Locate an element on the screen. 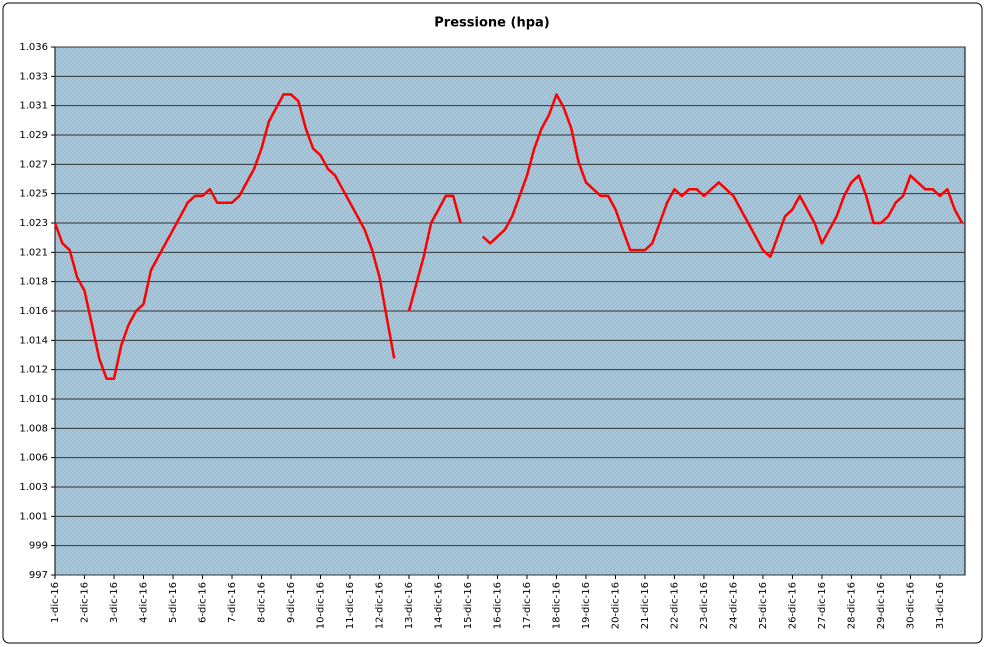 The width and height of the screenshot is (986, 647). x-tick-label: 6-dic-16 is located at coordinates (202, 602).